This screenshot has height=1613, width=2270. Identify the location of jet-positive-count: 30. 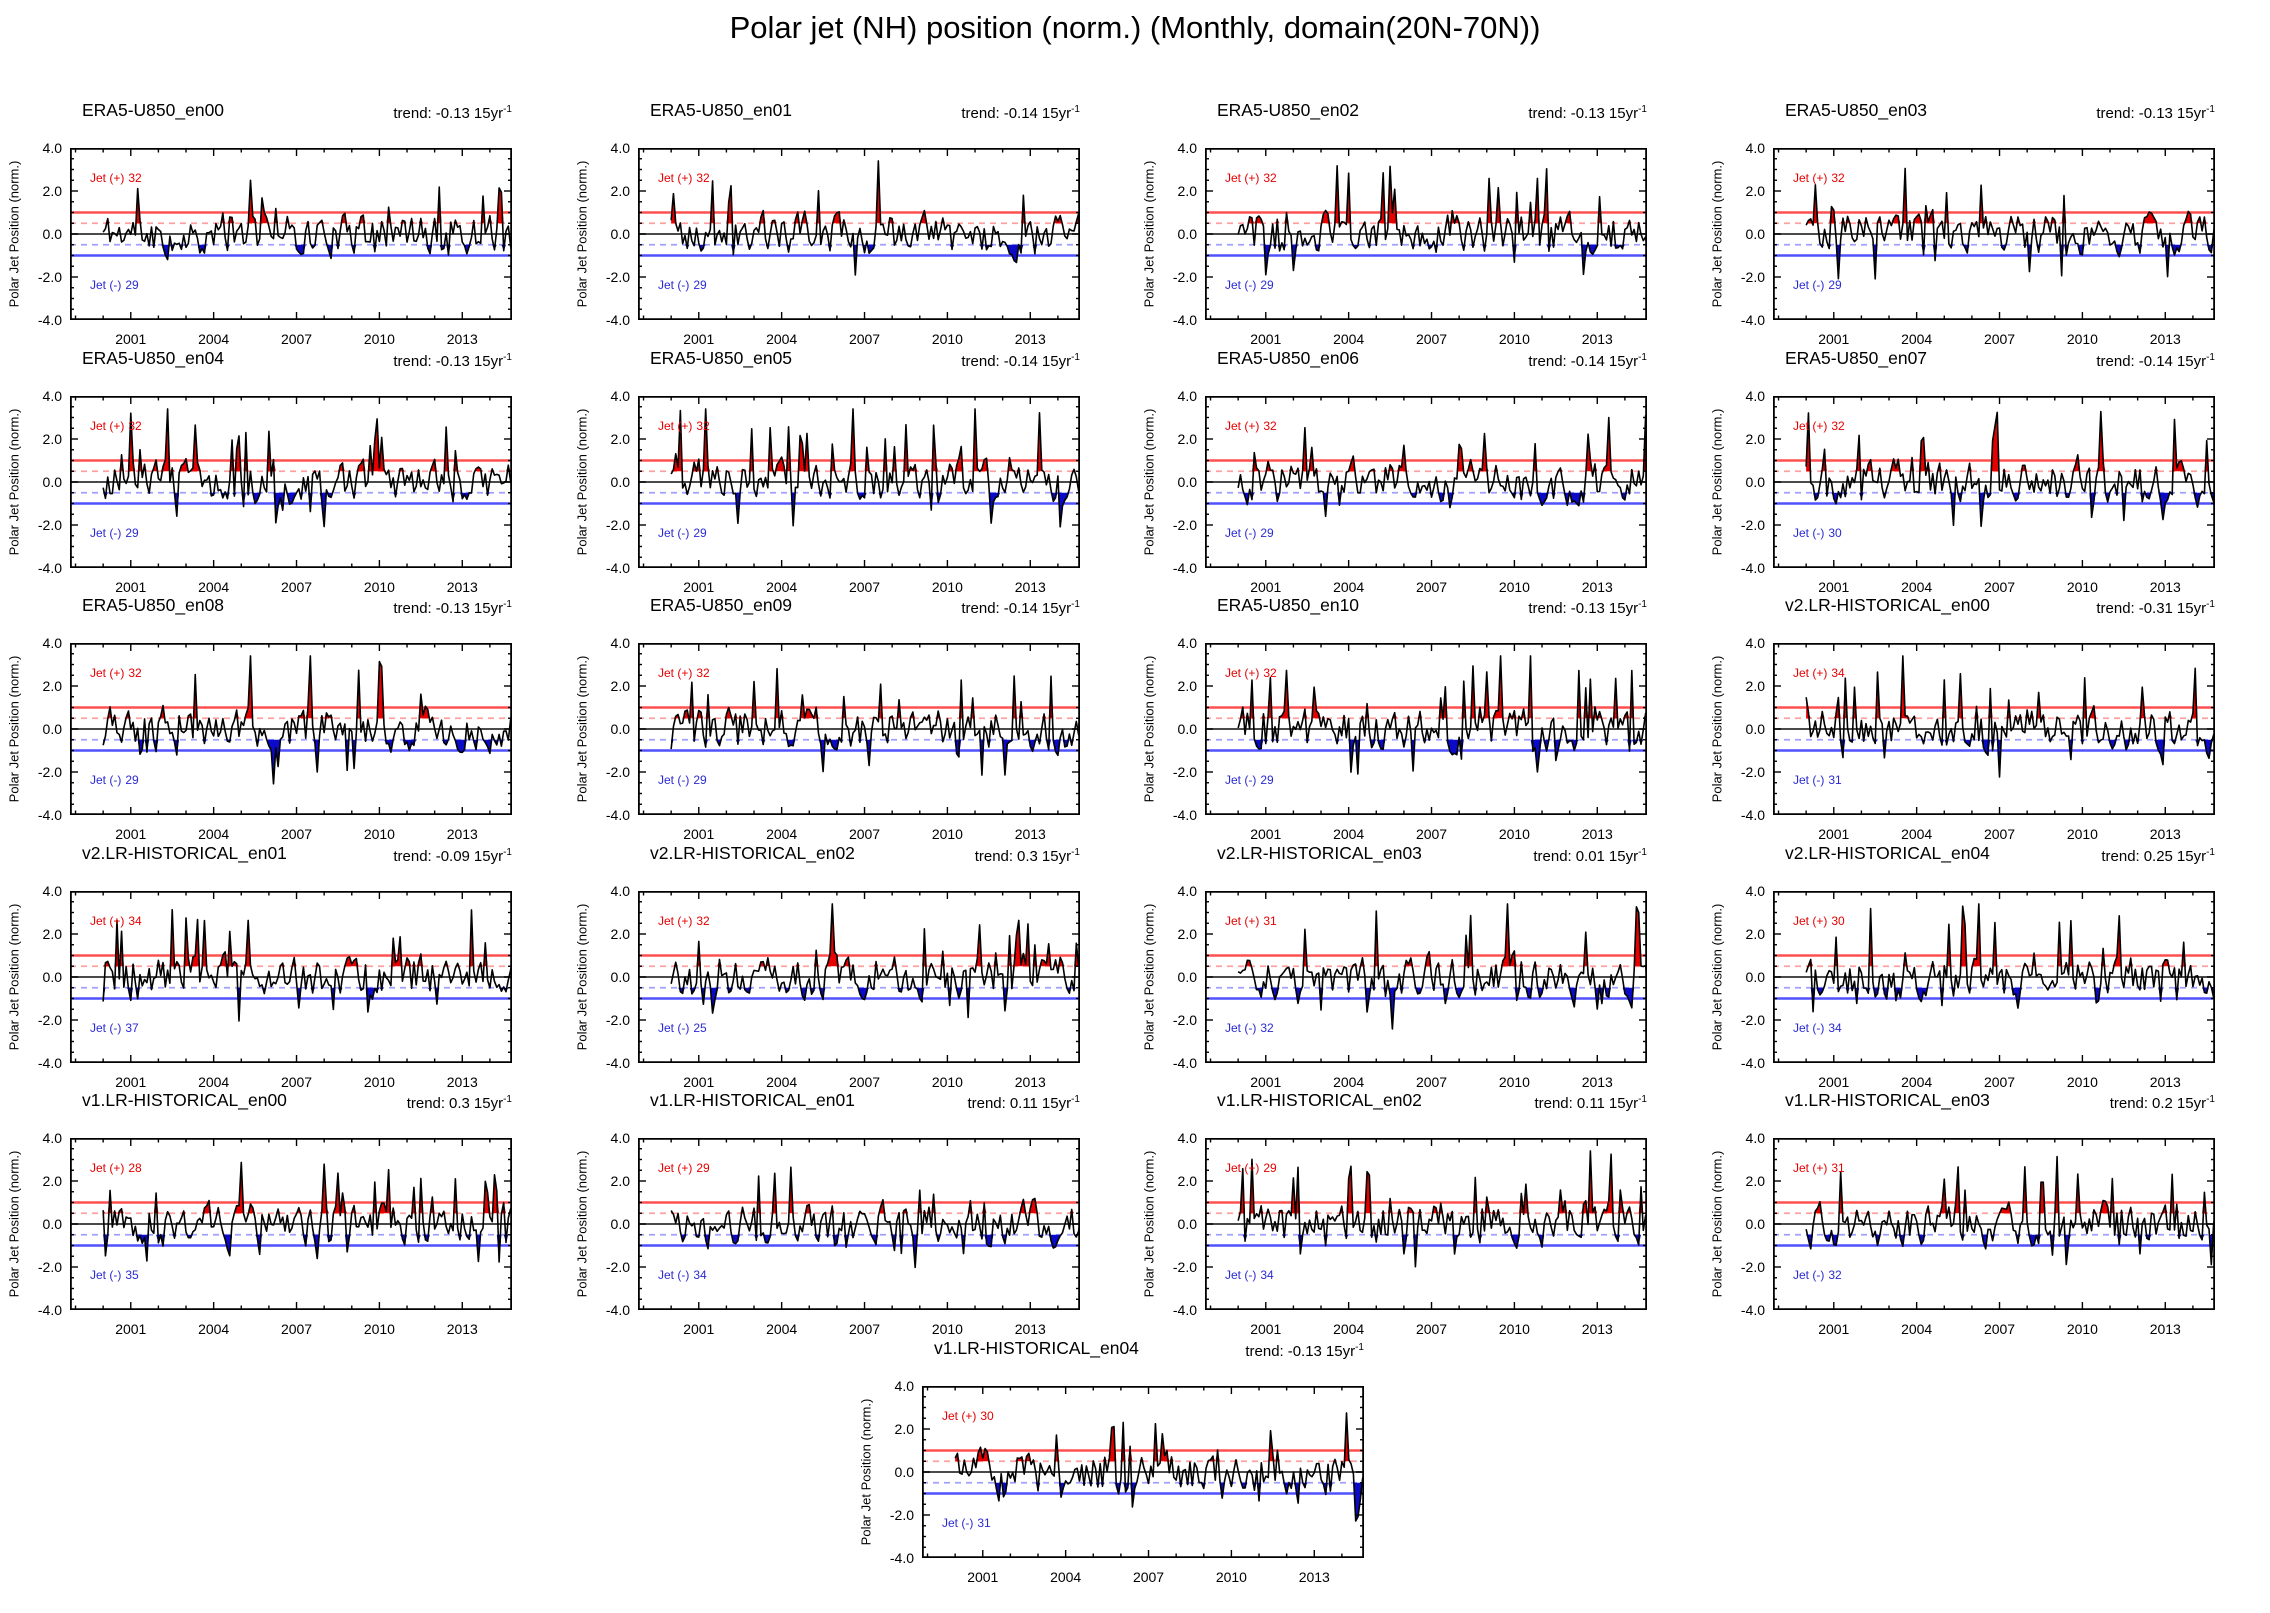
(1838, 921).